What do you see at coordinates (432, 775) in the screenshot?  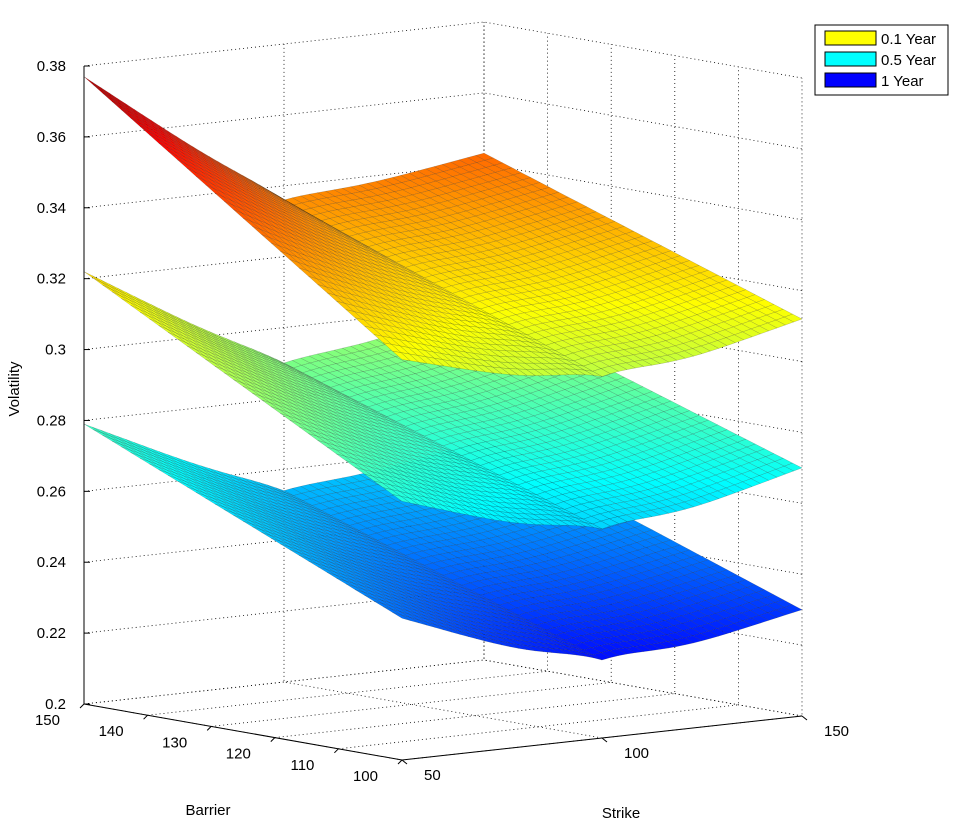 I see `strike-tick-label: 50` at bounding box center [432, 775].